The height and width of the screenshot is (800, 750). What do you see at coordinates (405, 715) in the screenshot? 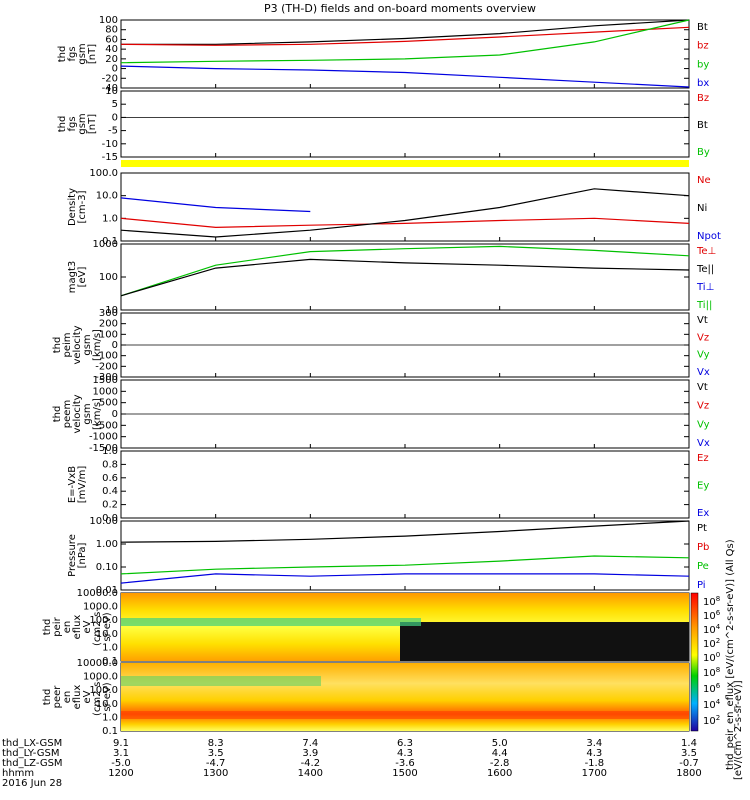
I see `electron-spectrogram-low-energy-band` at bounding box center [405, 715].